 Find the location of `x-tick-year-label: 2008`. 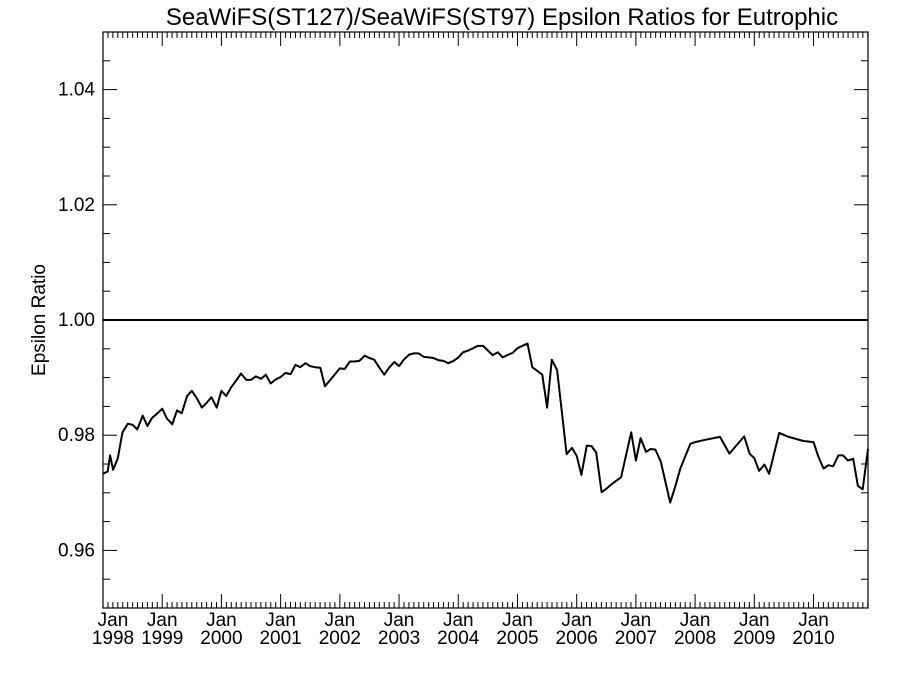

x-tick-year-label: 2008 is located at coordinates (695, 638).